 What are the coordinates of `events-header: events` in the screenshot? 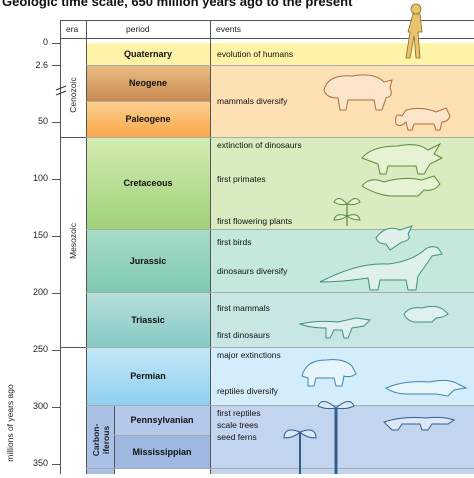 It's located at (229, 29).